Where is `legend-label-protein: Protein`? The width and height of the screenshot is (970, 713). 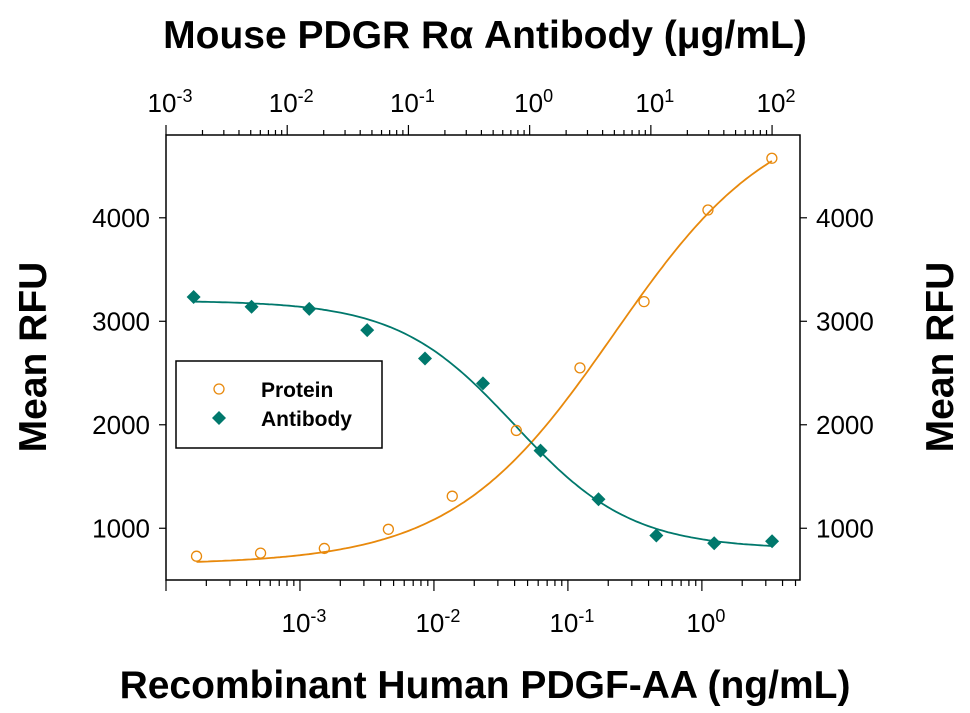
legend-label-protein: Protein is located at coordinates (297, 390).